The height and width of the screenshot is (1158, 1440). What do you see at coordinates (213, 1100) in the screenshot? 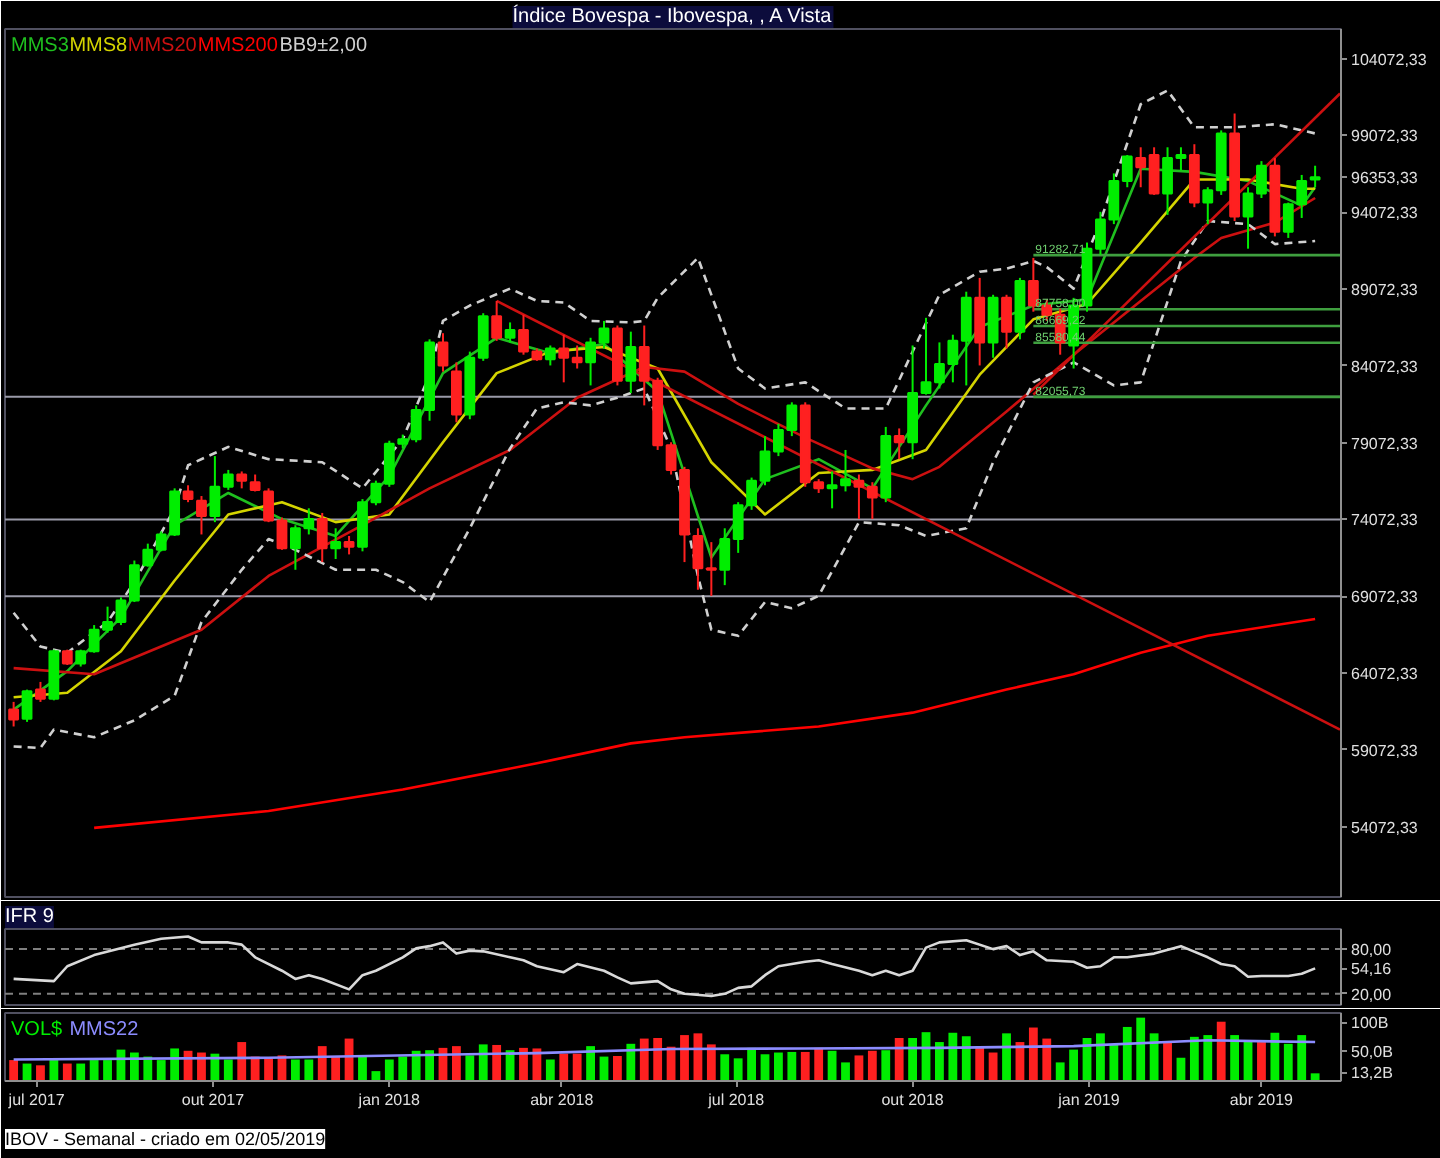
I see `x-tick-label: out 2017` at bounding box center [213, 1100].